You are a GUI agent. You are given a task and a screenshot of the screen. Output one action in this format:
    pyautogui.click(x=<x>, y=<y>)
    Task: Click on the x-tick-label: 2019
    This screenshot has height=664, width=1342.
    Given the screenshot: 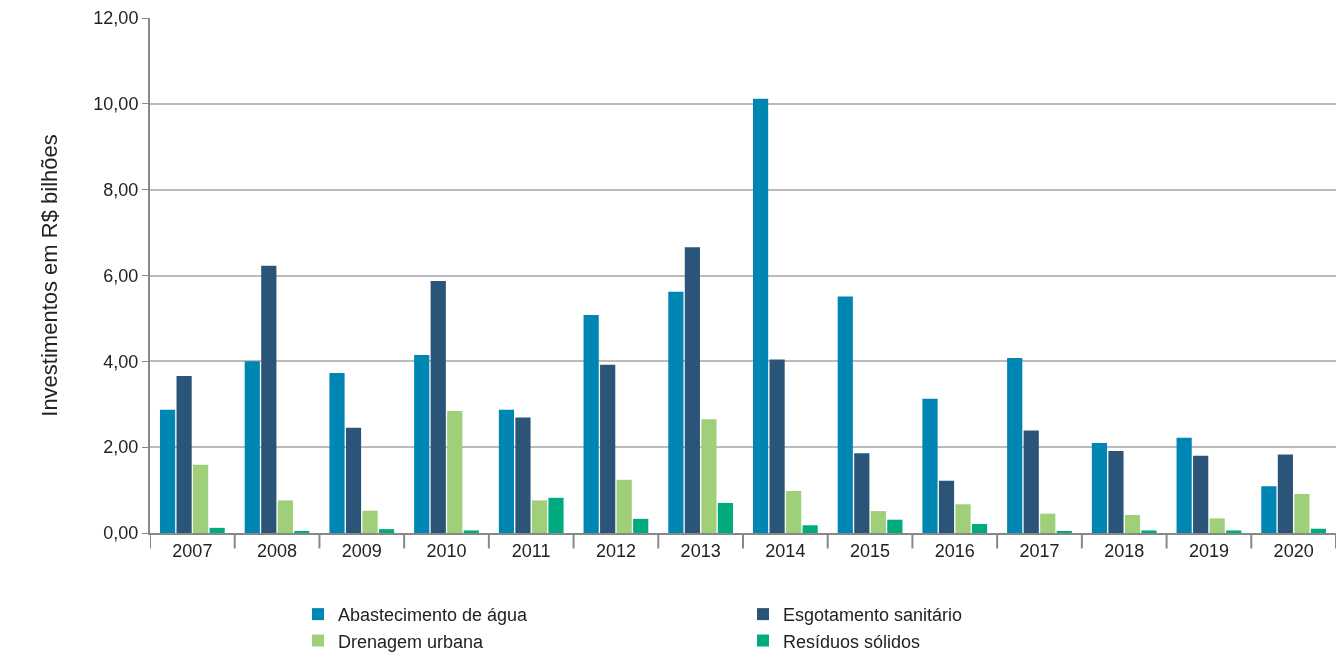 What is the action you would take?
    pyautogui.click(x=1208, y=550)
    